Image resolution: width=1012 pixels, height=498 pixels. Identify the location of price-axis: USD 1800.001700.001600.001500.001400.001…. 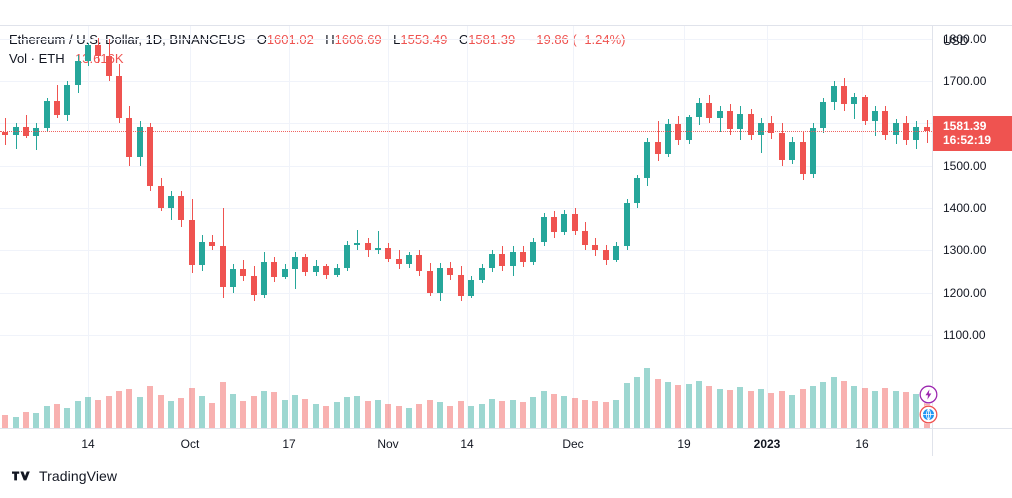
(972, 227).